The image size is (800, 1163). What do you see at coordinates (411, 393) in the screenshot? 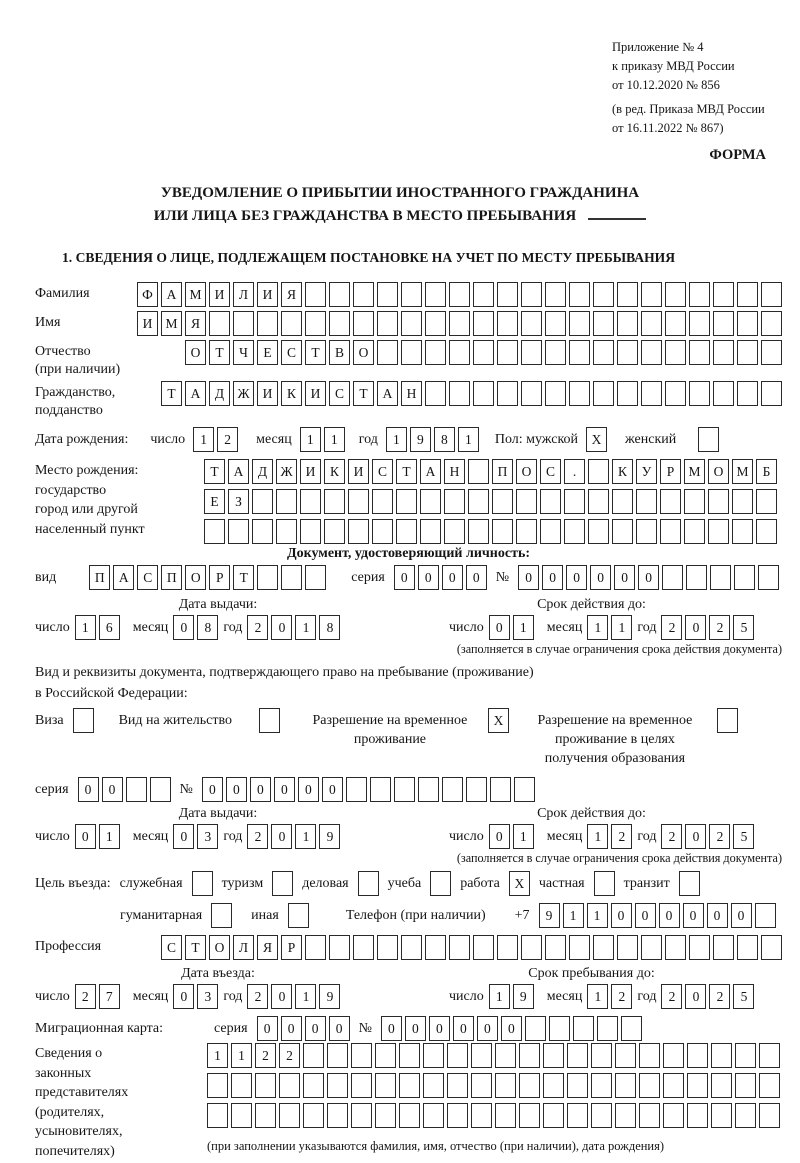
I see `char-cell: Н` at bounding box center [411, 393].